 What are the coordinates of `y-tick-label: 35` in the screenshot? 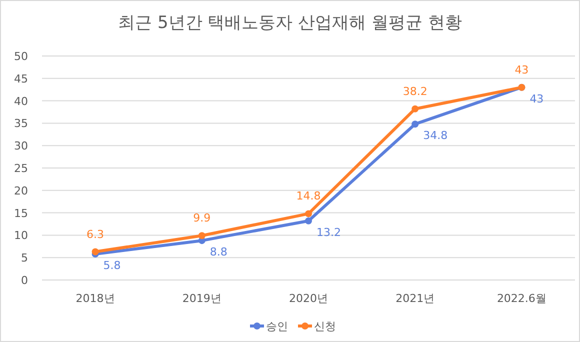 It's located at (21, 123).